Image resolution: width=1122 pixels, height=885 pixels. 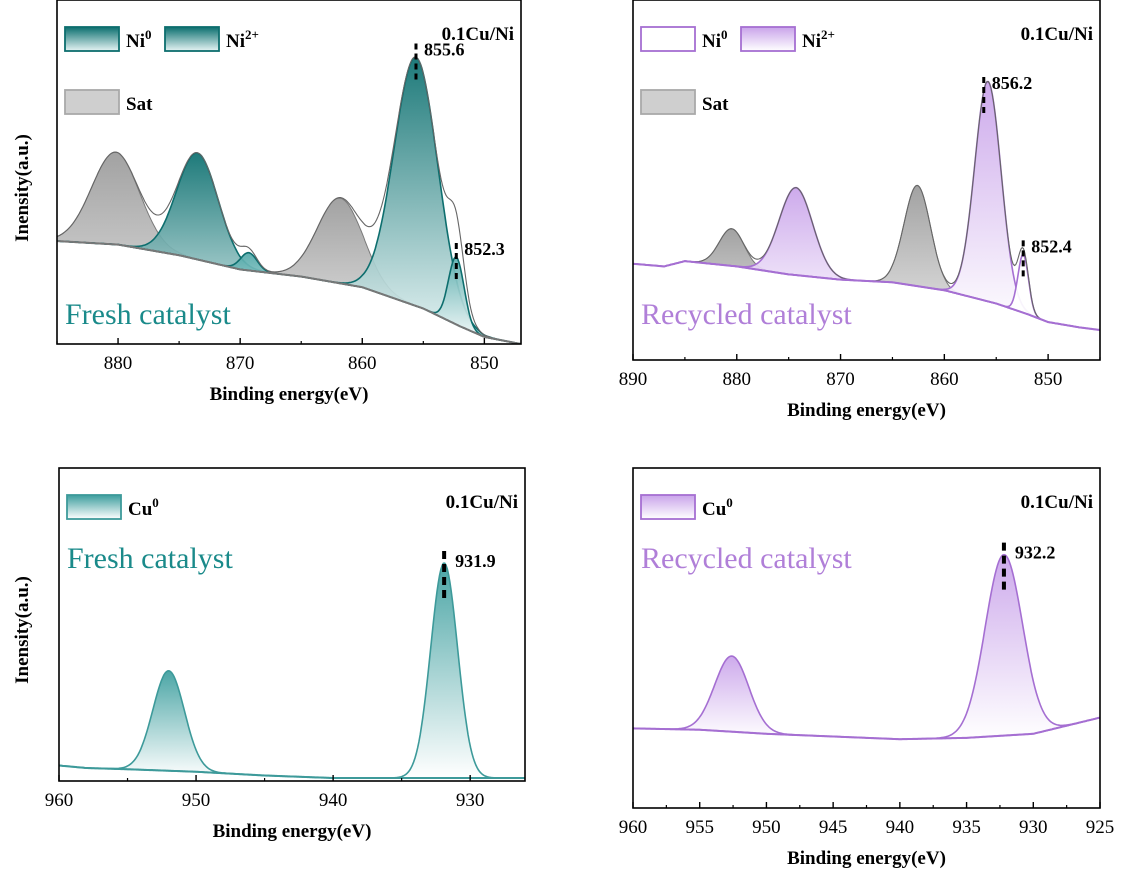 I want to click on x-tick-label: 890, so click(x=633, y=379).